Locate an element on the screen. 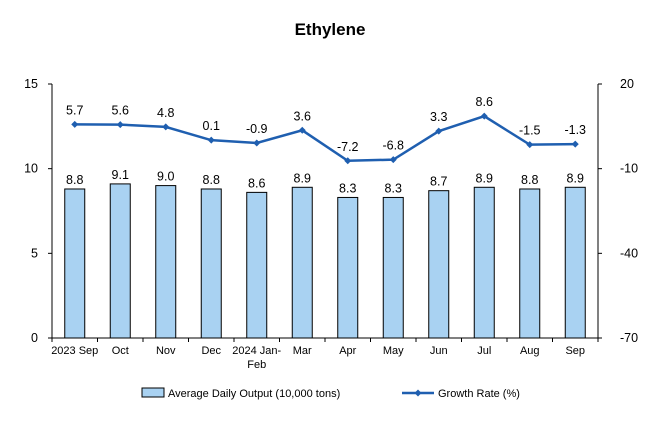 This screenshot has width=660, height=440. bar-data-label: 9.1 is located at coordinates (120, 175).